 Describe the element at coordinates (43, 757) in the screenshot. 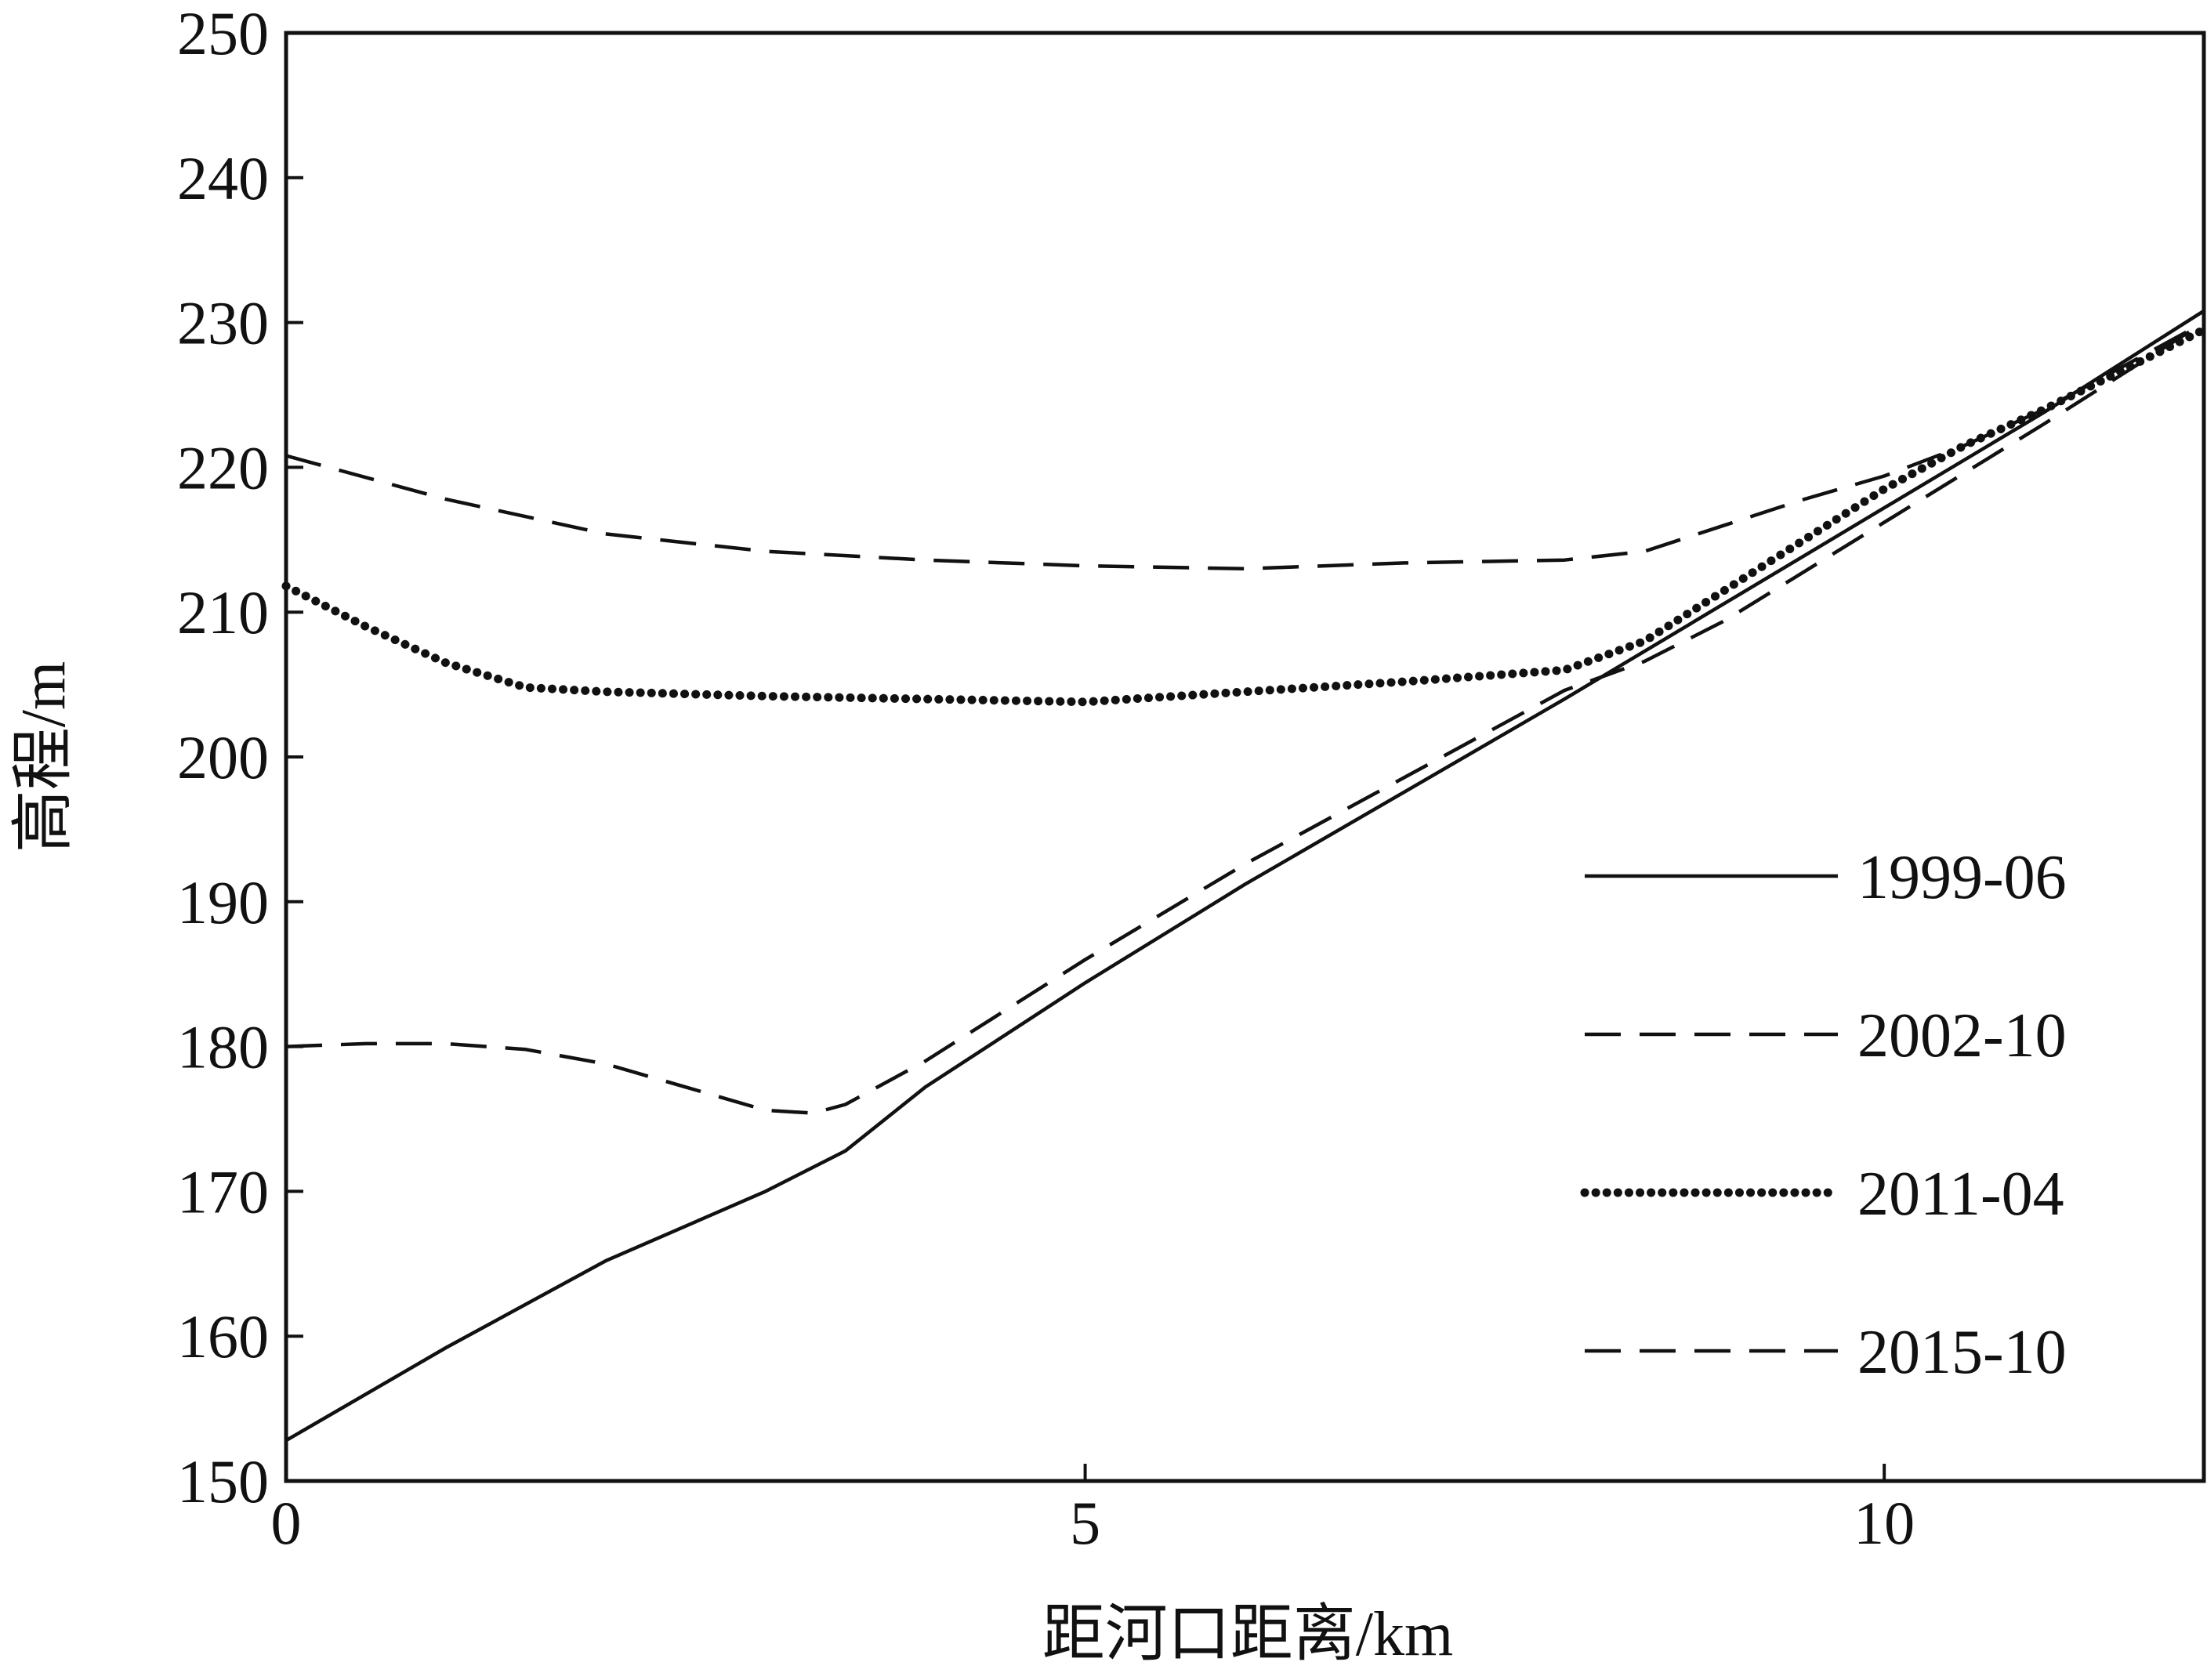

I see `y-axis-title: 高程/m` at that location.